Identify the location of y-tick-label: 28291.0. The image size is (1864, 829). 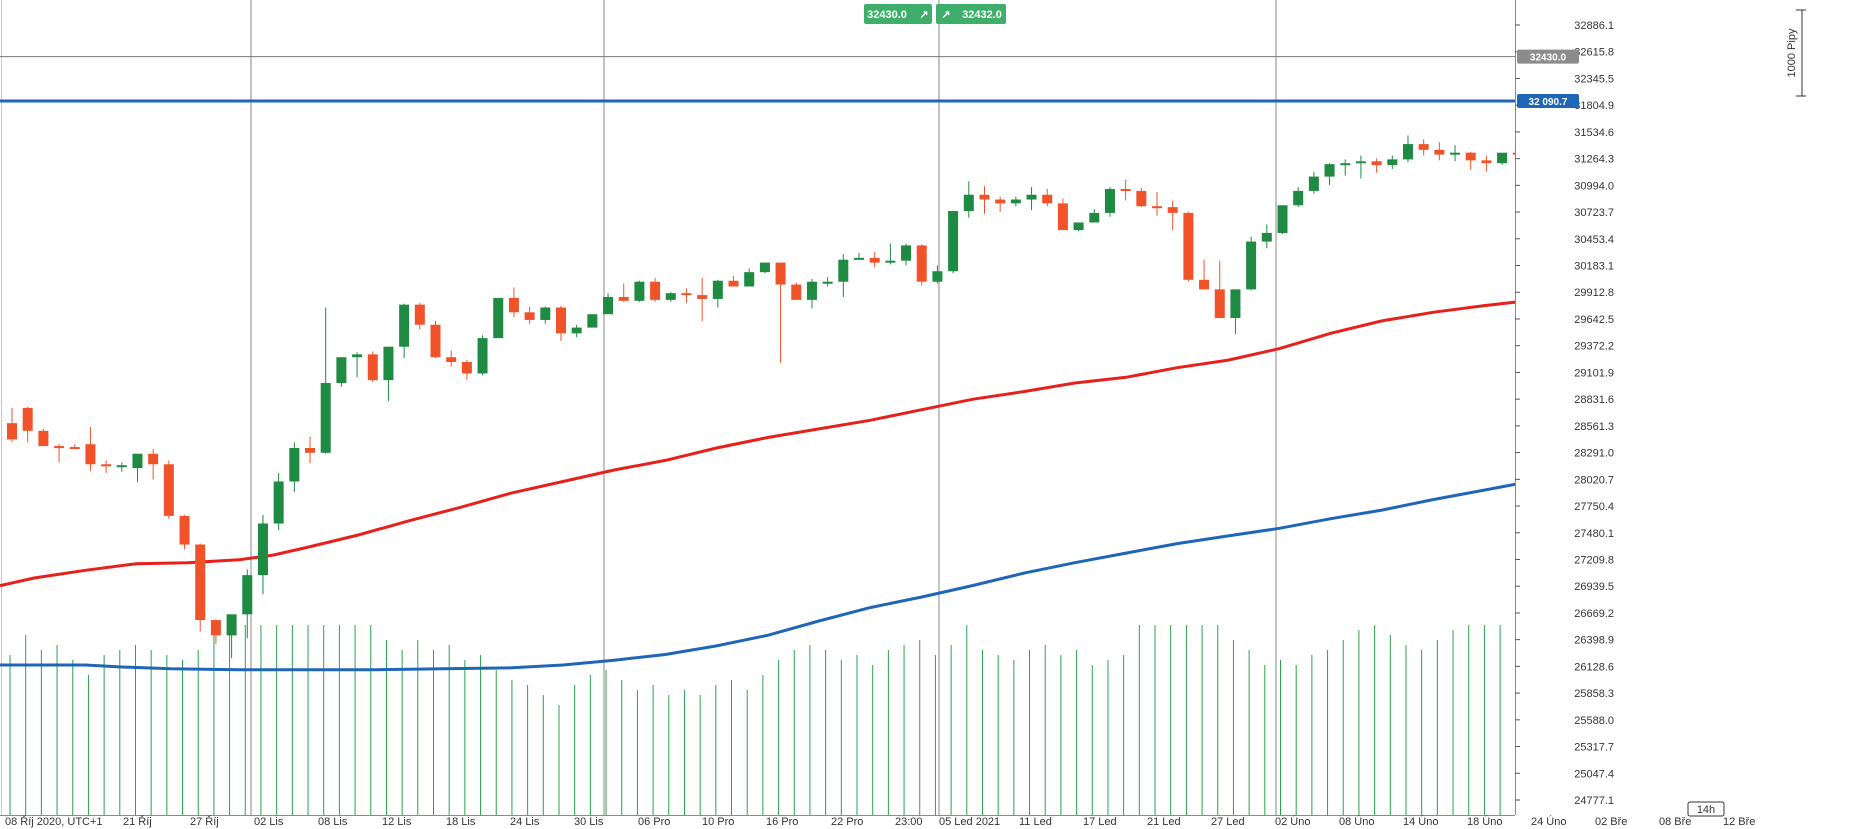
(1594, 454).